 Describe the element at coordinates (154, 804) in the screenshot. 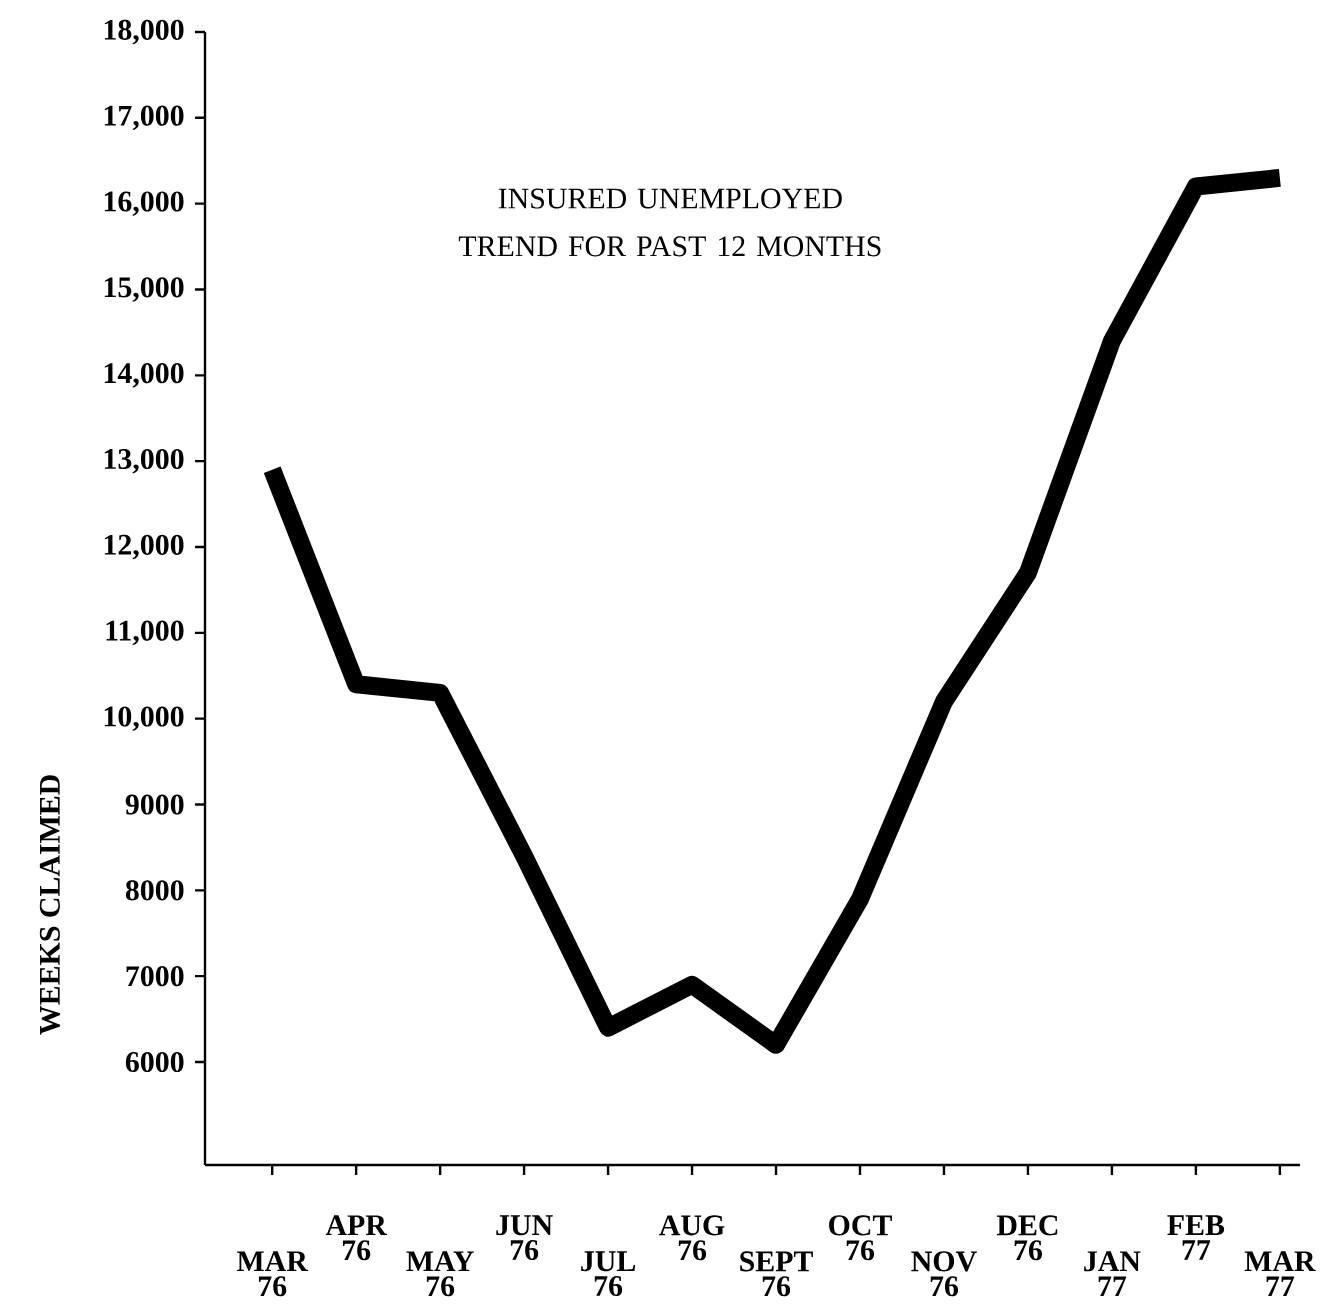

I see `y-tick-label: 9000` at that location.